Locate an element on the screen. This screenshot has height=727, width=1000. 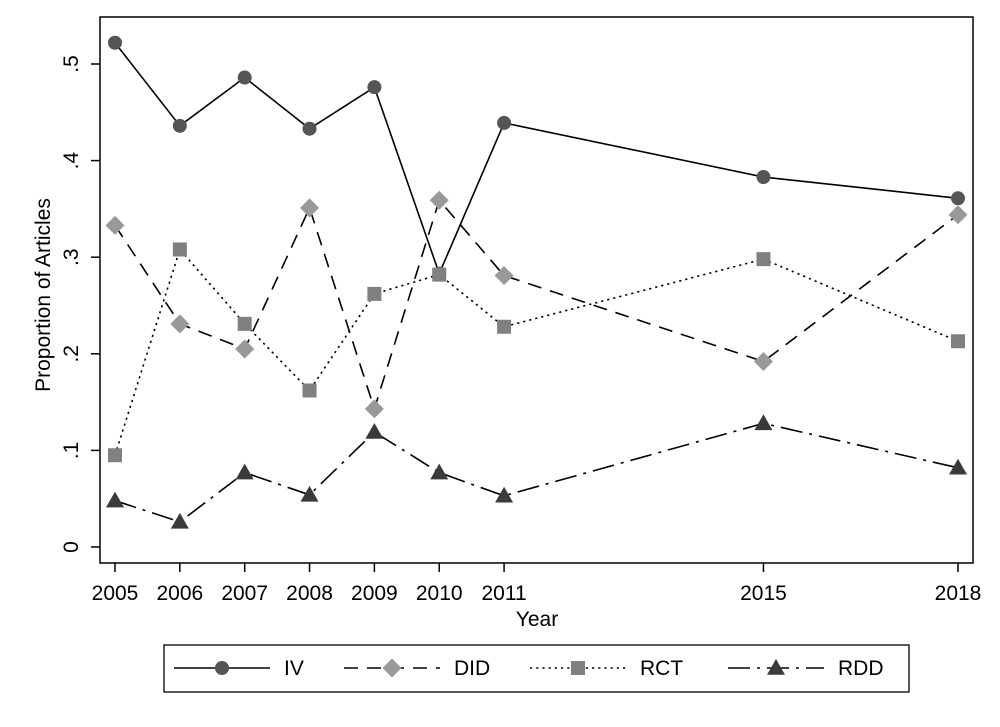
x-axis: 2005 2006 2007 2008 2009 2010 2011 2015 2018 is located at coordinates (537, 584).